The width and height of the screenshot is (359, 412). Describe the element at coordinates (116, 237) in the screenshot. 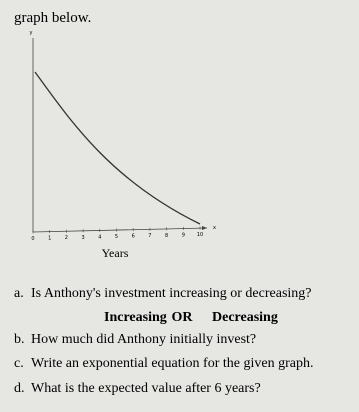

I see `x-tick-label: 5` at that location.